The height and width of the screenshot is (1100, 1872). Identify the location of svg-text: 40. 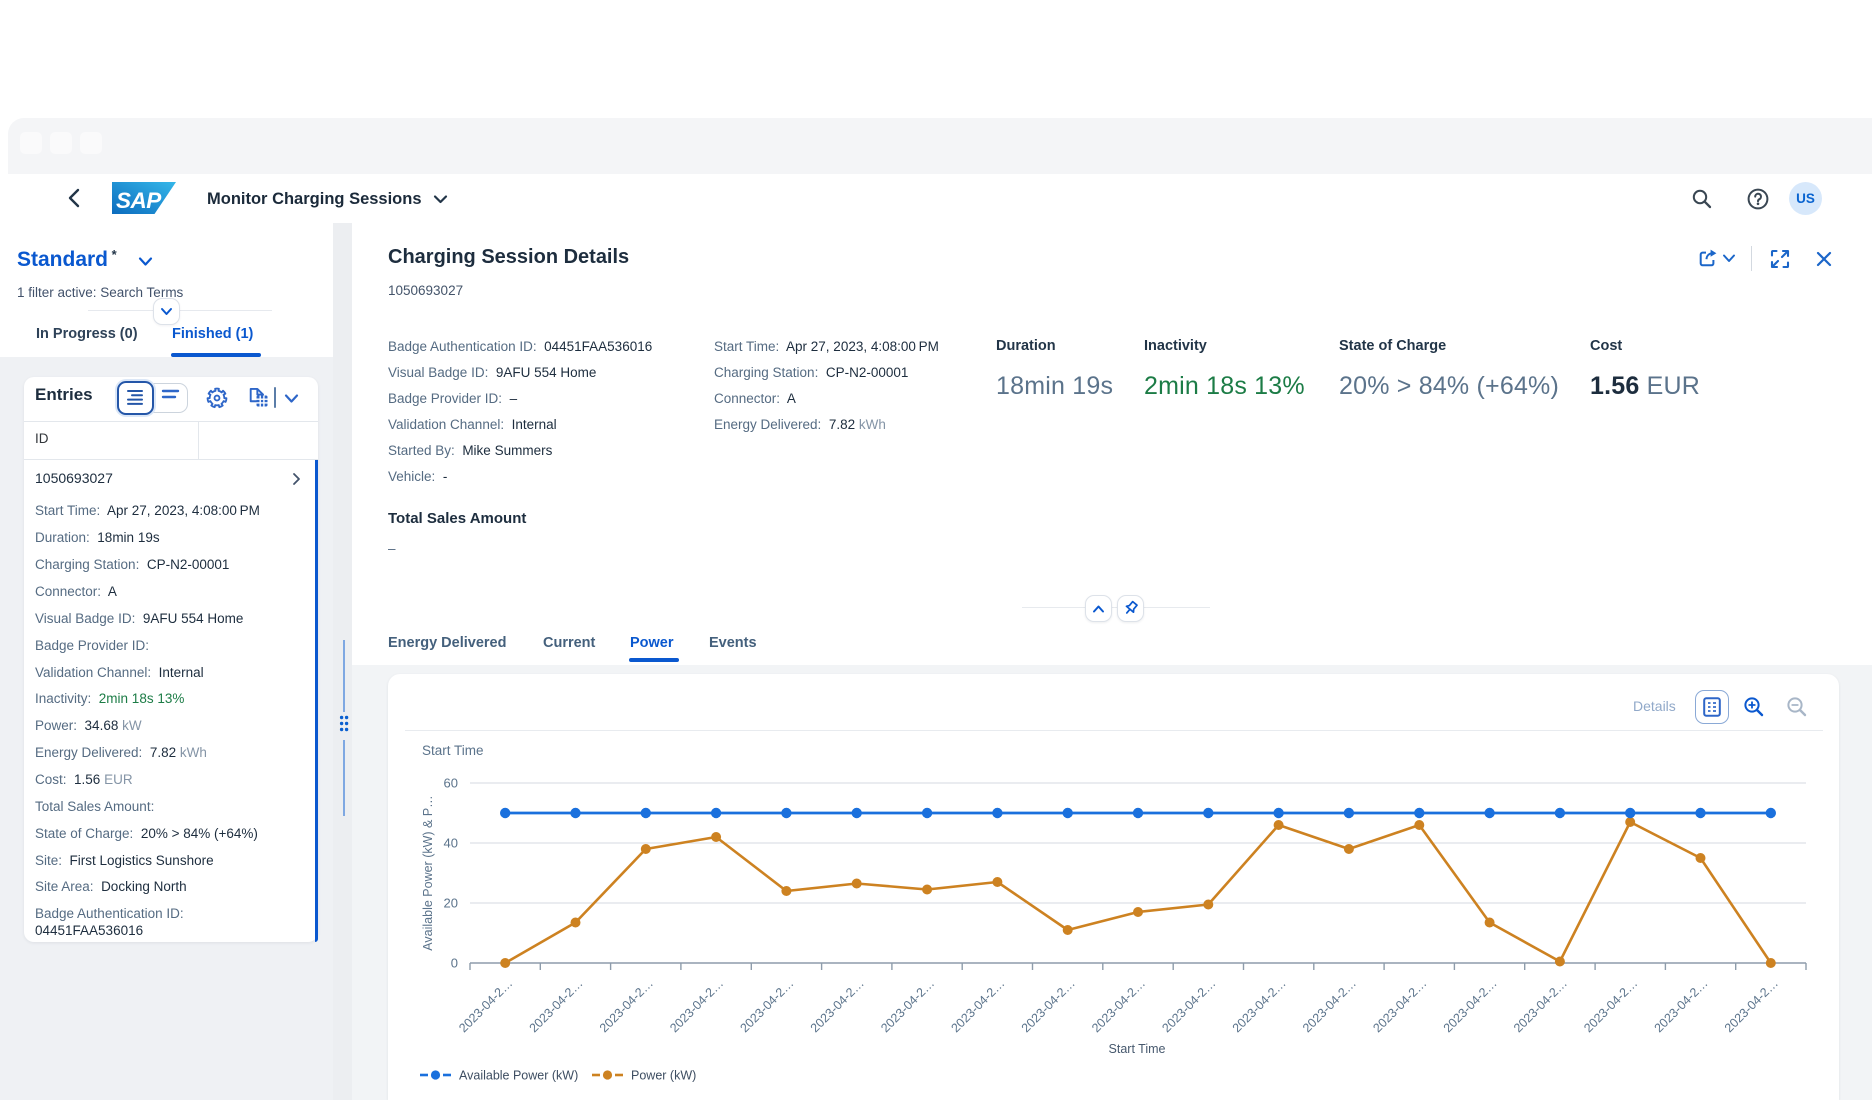
(451, 843).